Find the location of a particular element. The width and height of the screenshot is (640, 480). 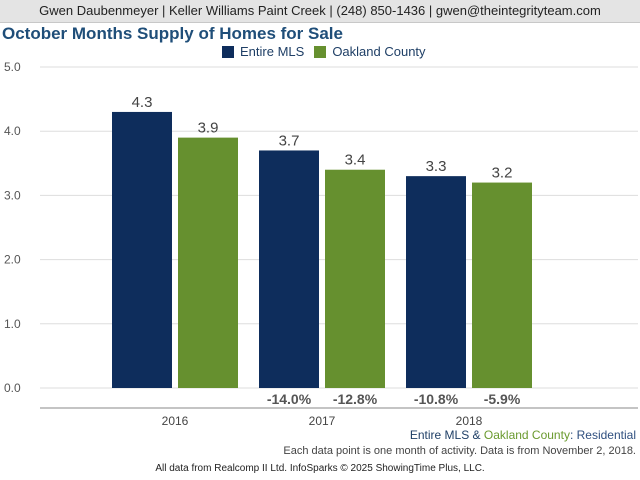

change-label: -14.0% is located at coordinates (289, 399).